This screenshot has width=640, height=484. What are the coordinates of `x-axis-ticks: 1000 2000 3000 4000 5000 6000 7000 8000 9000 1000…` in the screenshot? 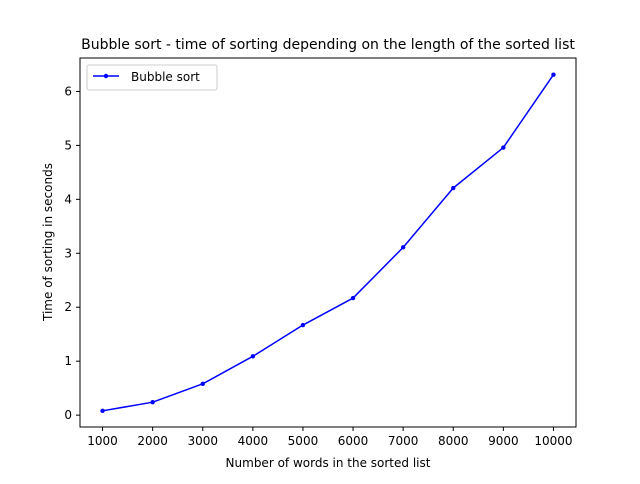 It's located at (330, 437).